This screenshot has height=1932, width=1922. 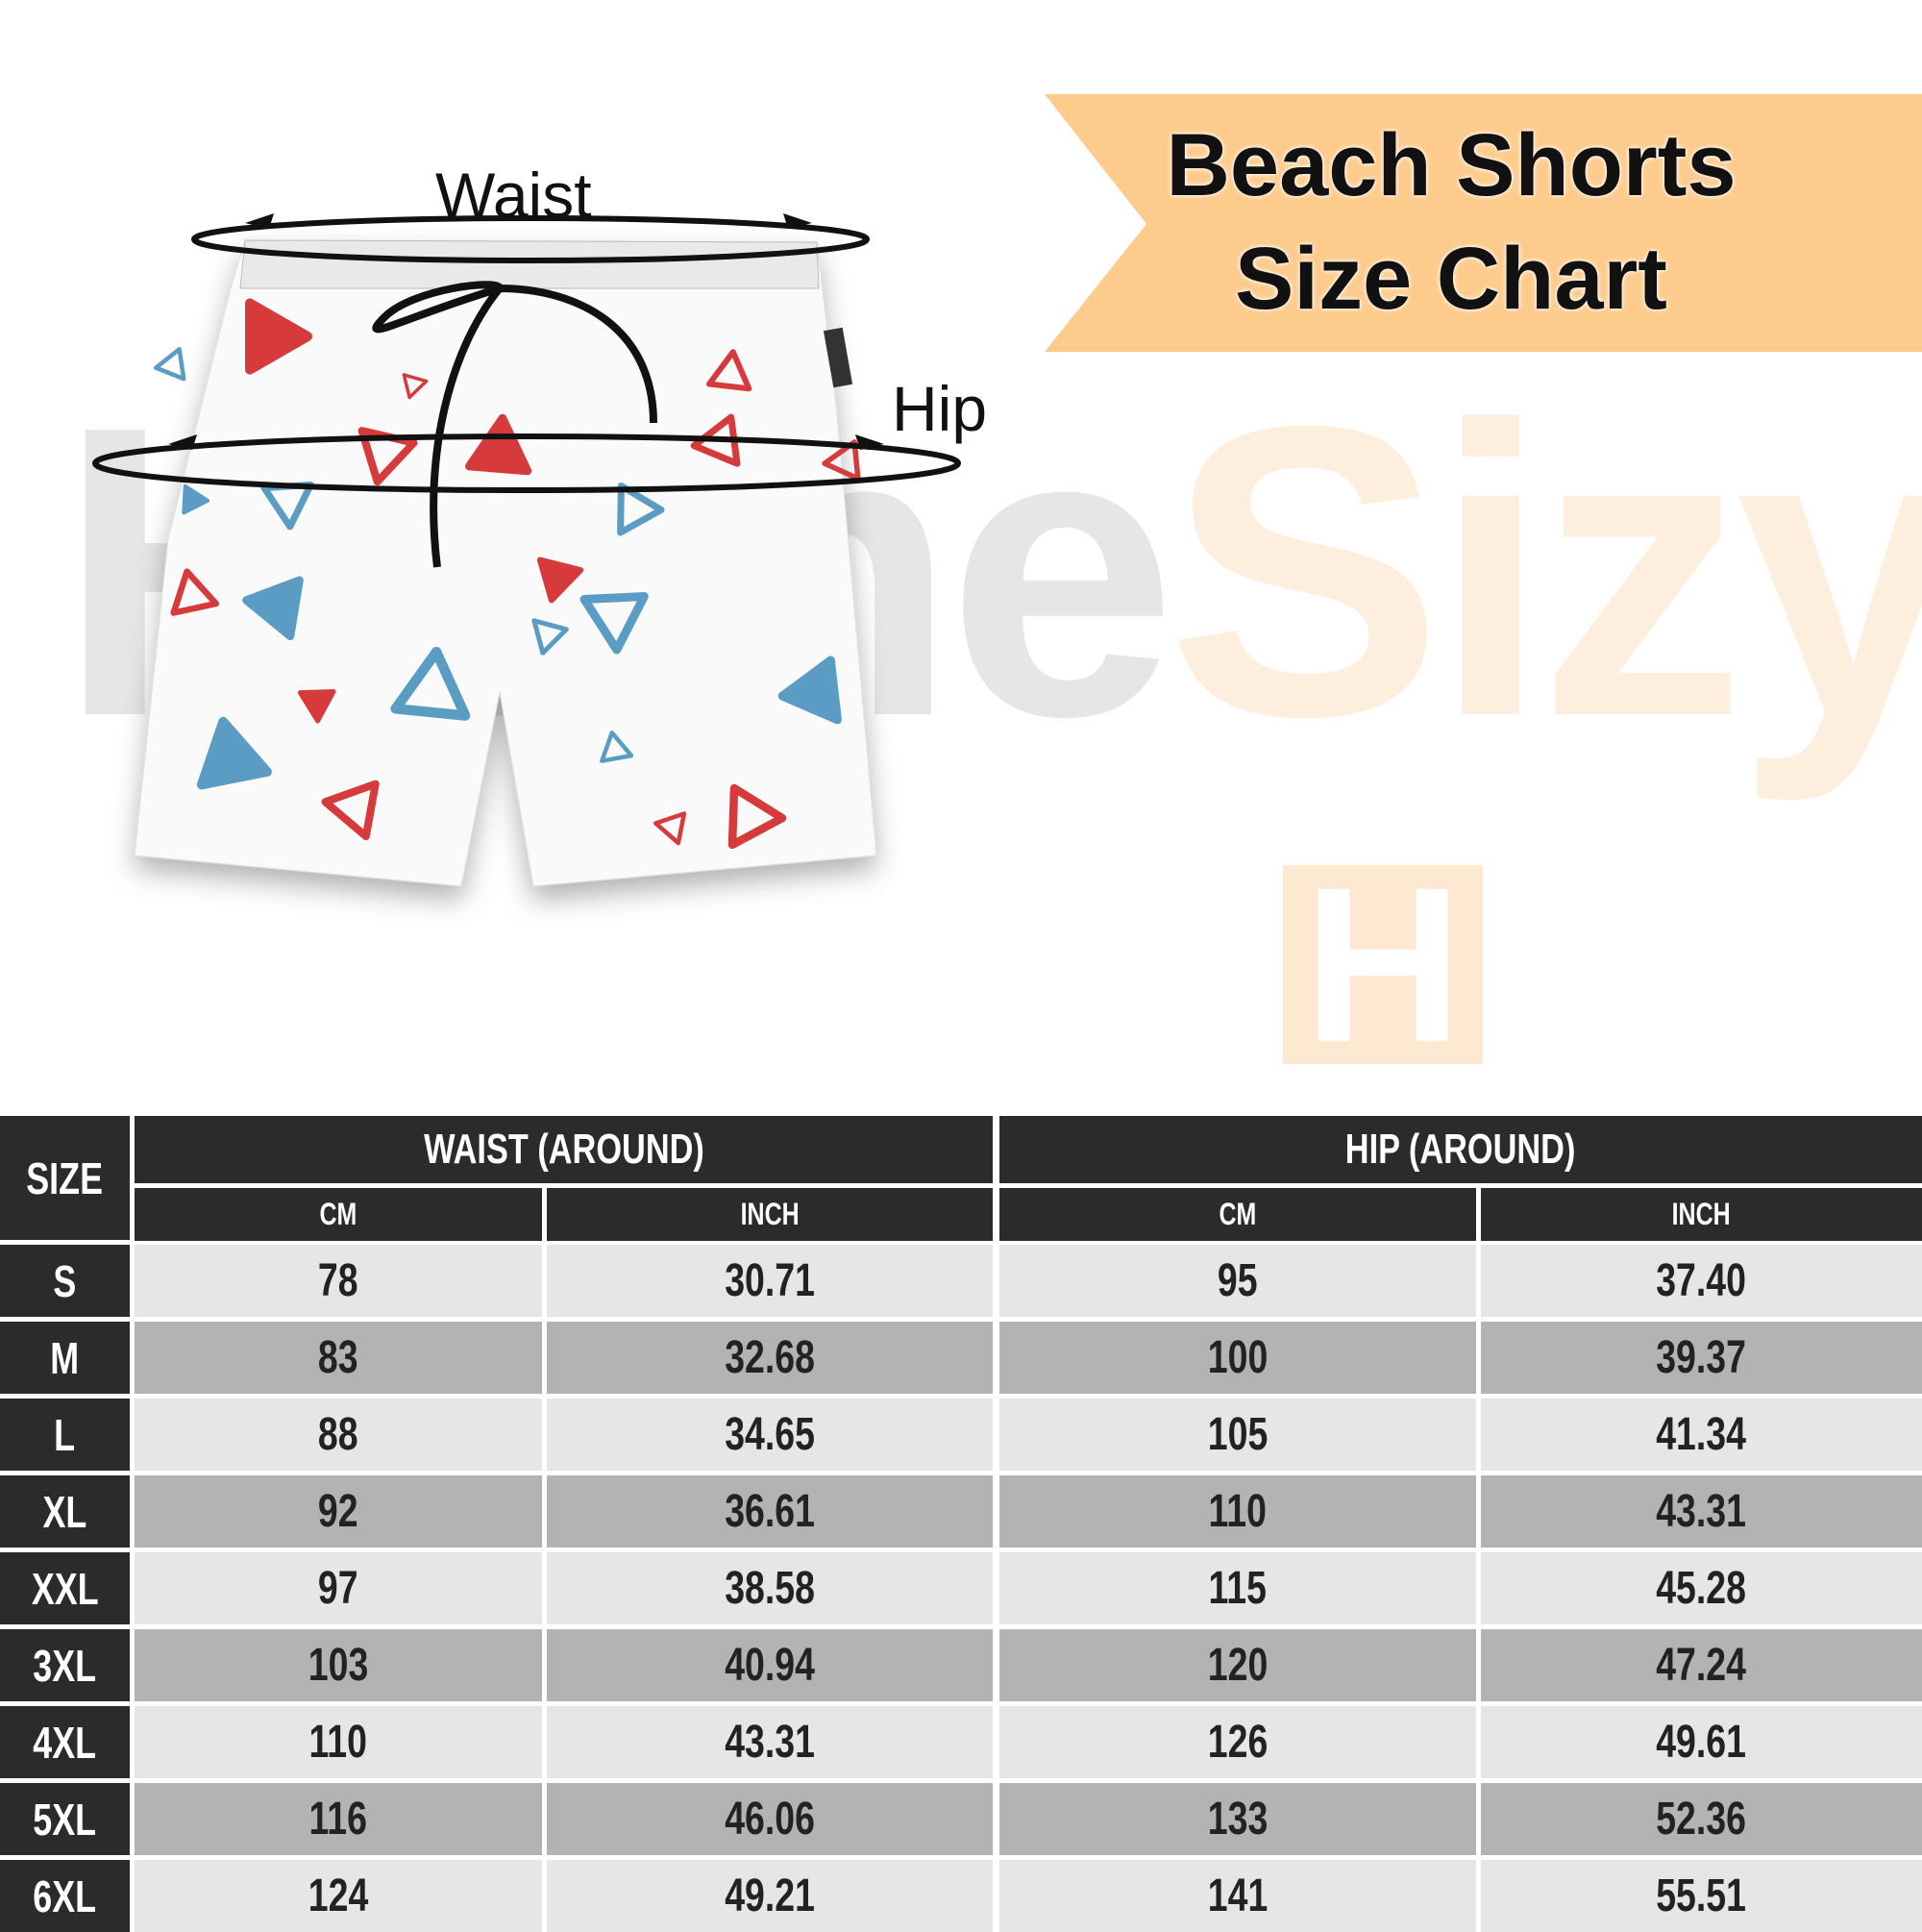 What do you see at coordinates (530, 239) in the screenshot?
I see `waist-measure-line` at bounding box center [530, 239].